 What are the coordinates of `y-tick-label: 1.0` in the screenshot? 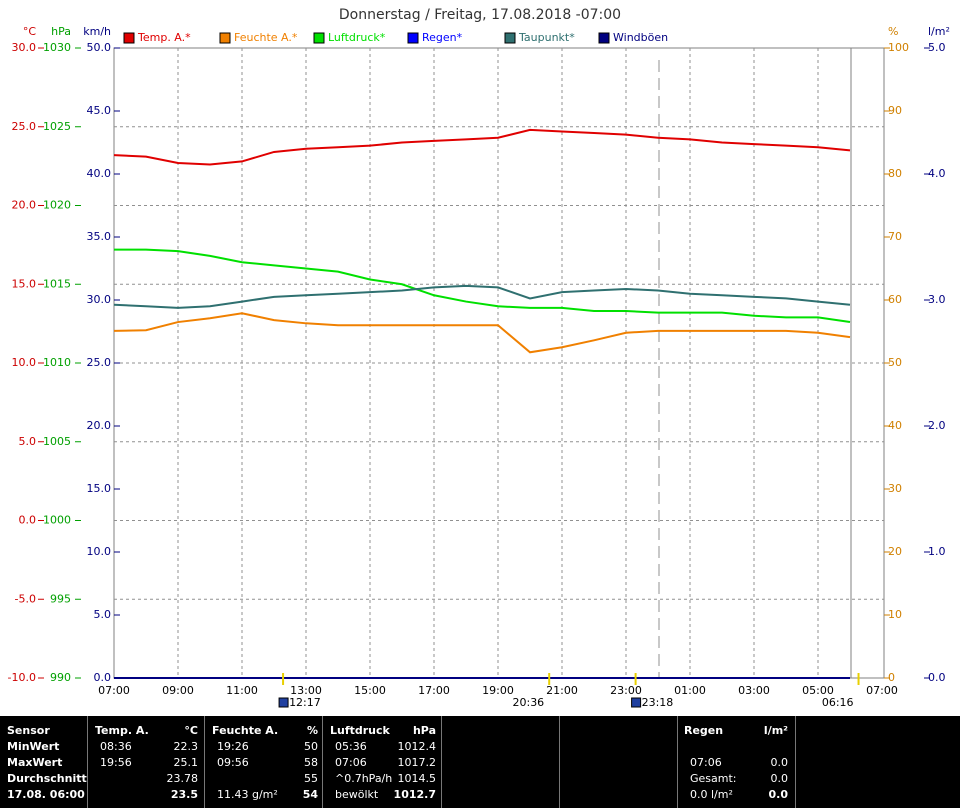 It's located at (937, 551).